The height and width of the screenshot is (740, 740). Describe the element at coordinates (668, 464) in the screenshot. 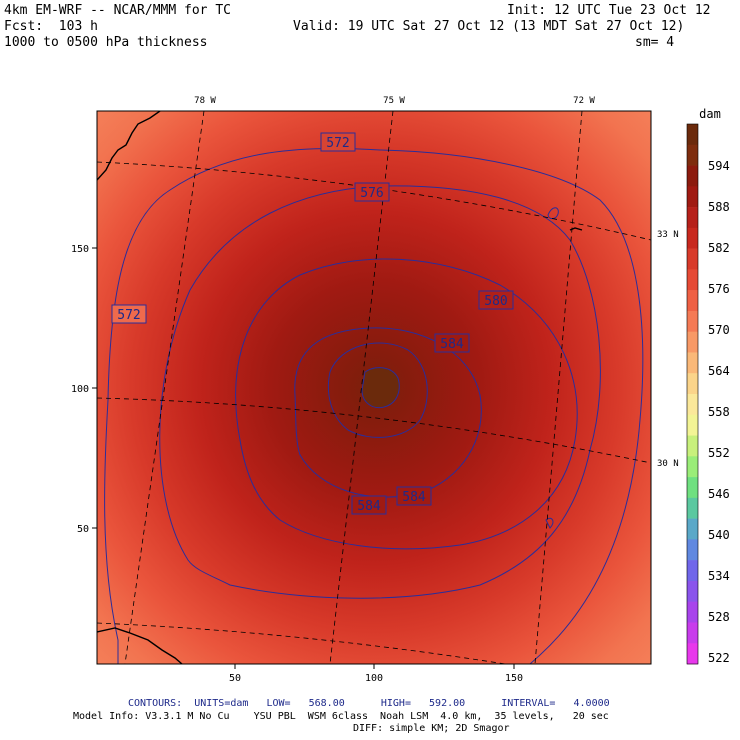

I see `lat-label: 30 N` at that location.